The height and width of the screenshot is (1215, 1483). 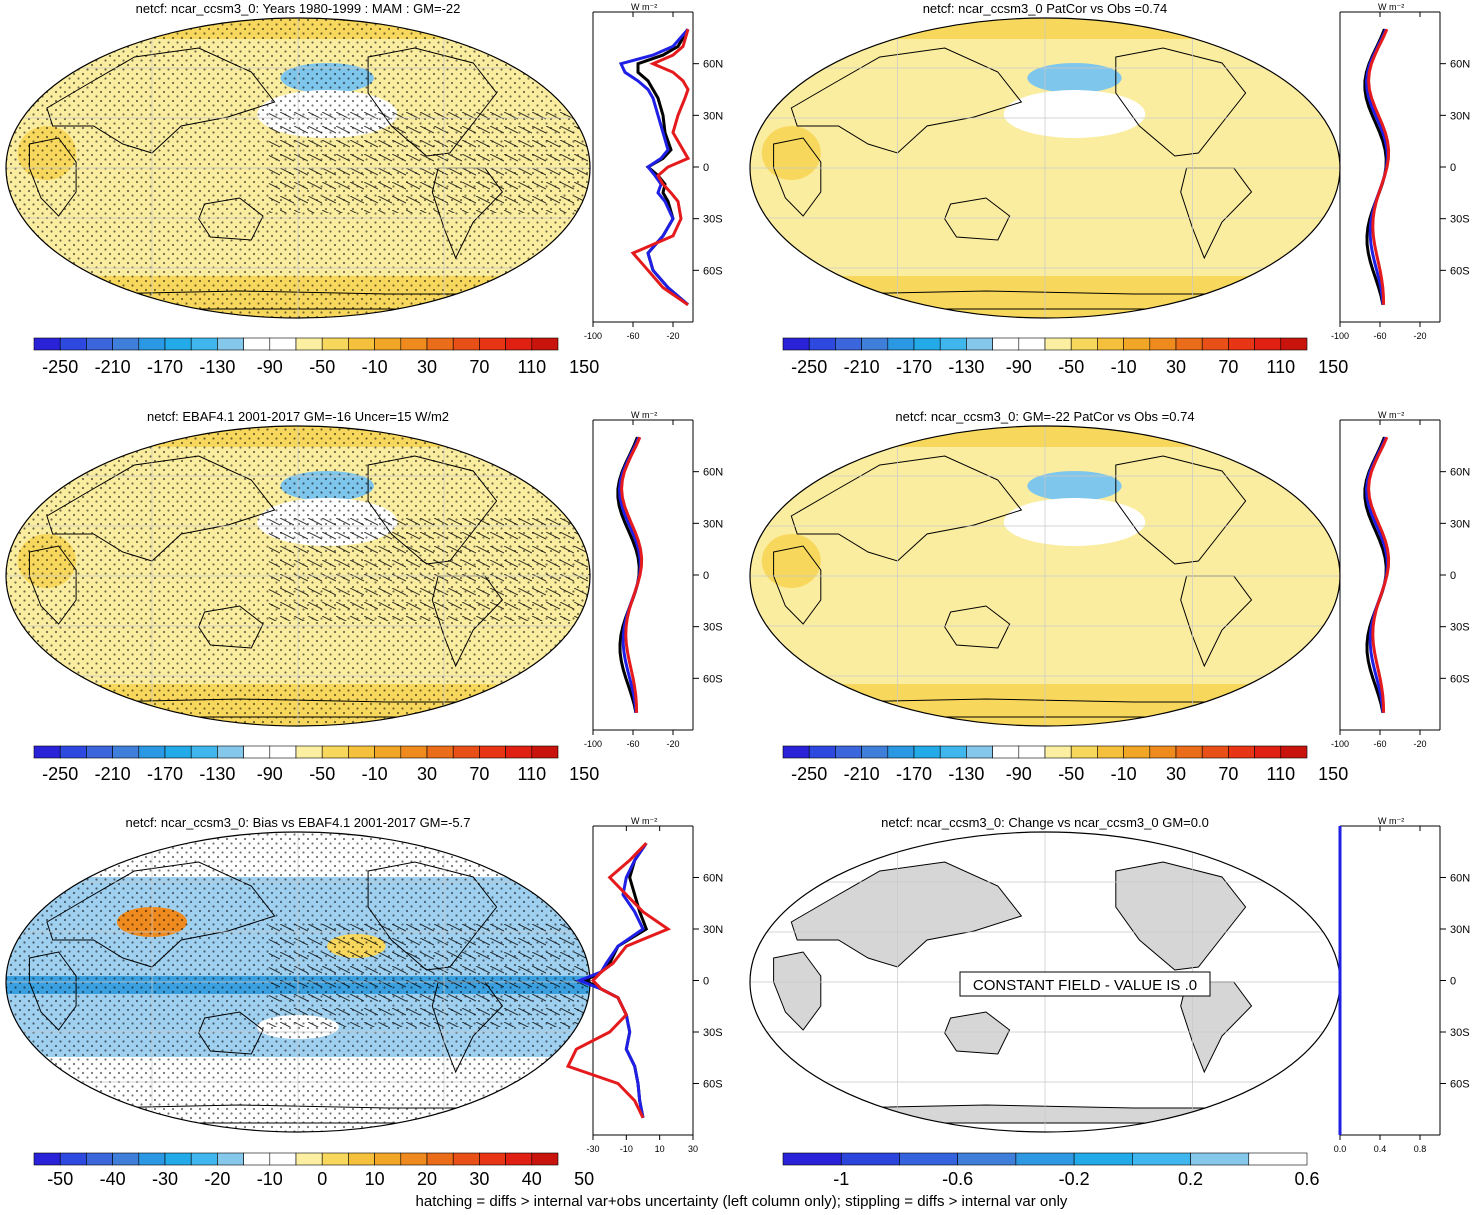 I want to click on pacific-white-zone, so click(x=1074, y=114).